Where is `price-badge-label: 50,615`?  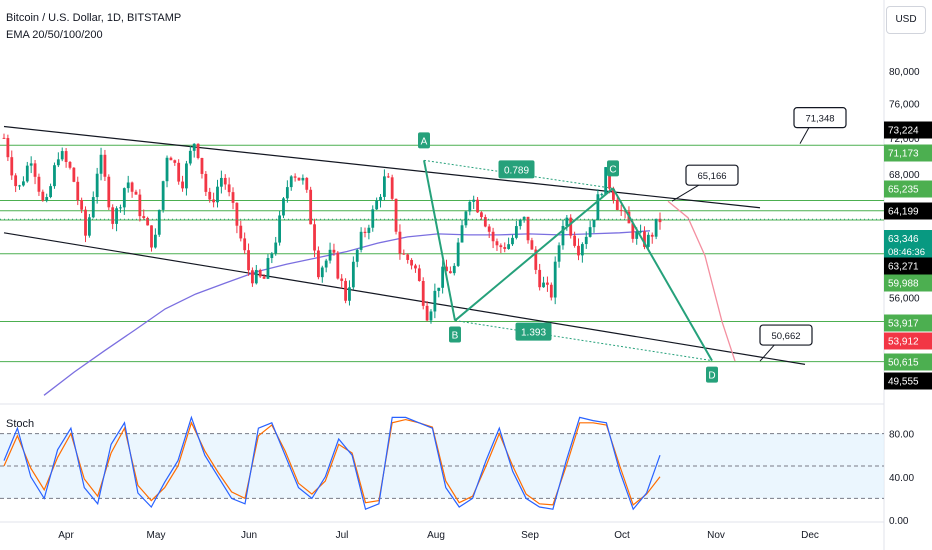 price-badge-label: 50,615 is located at coordinates (903, 363).